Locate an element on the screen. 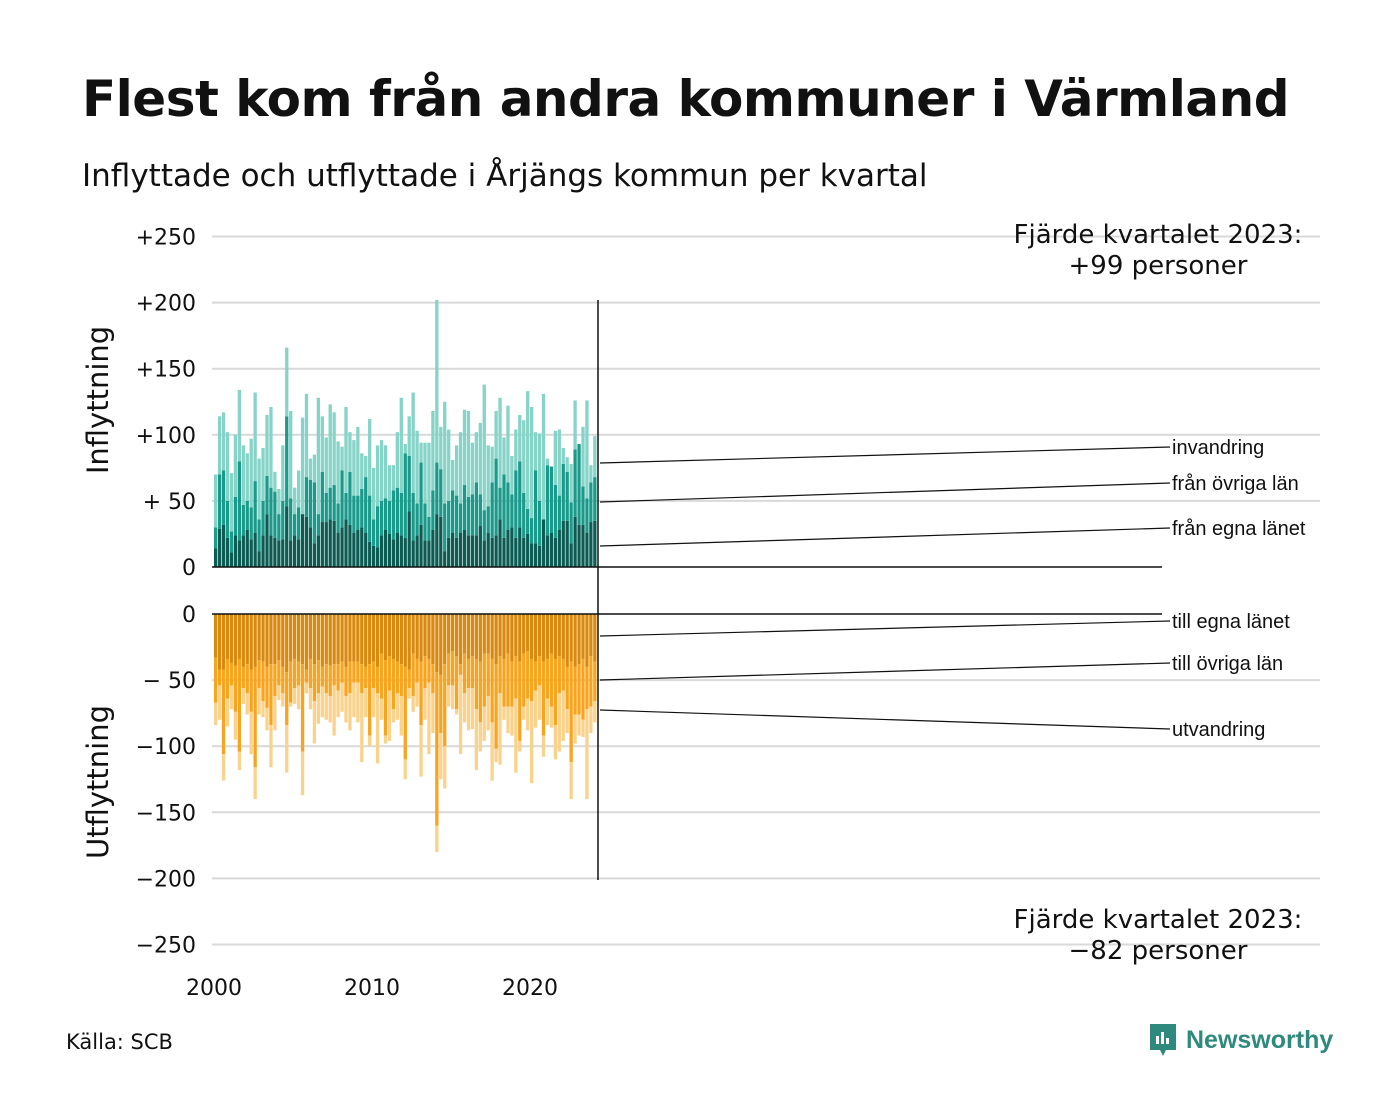 The image size is (1400, 1120). brand-name: Newsworthy is located at coordinates (1260, 1039).